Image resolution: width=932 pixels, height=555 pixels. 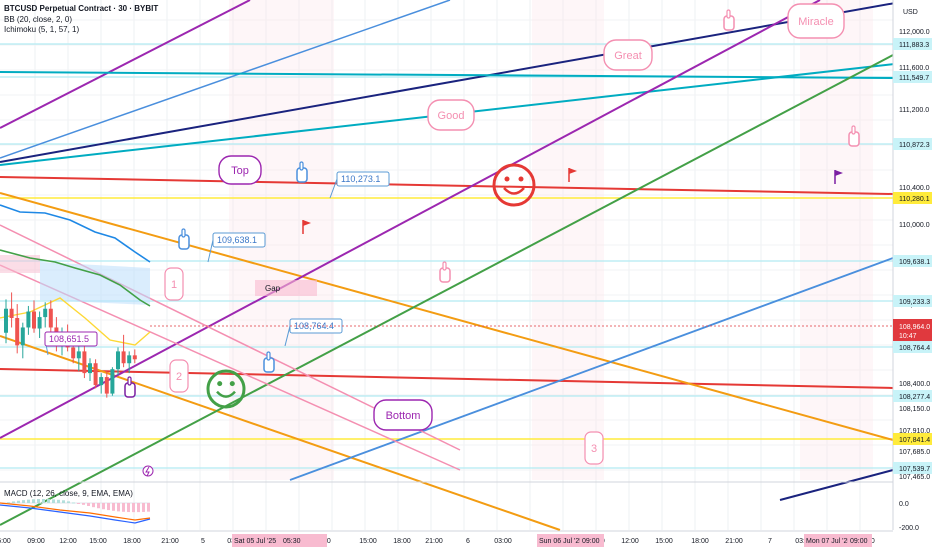 What do you see at coordinates (446, 540) in the screenshot?
I see `time-axis` at bounding box center [446, 540].